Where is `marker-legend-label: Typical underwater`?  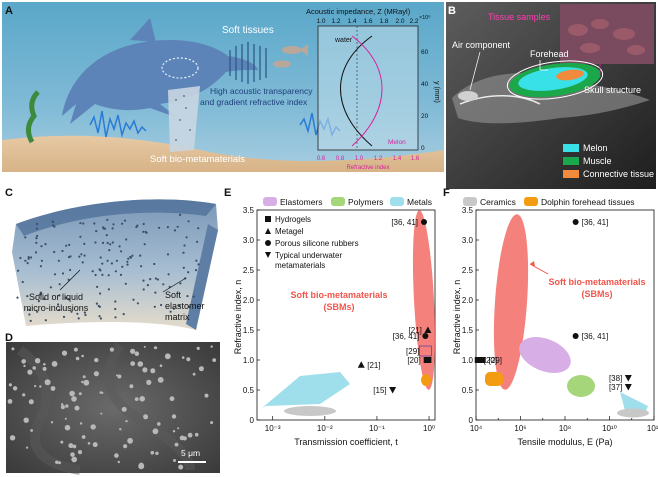 marker-legend-label: Typical underwater is located at coordinates (308, 255).